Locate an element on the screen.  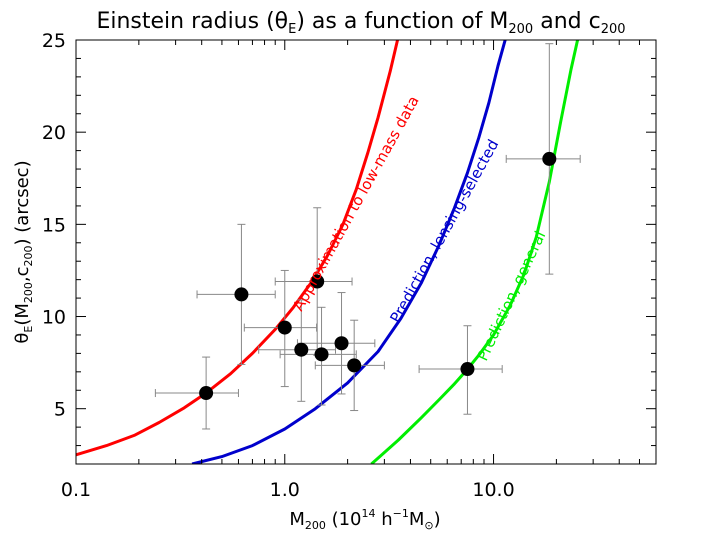
ylabel-part: E is located at coordinates (28, 329).